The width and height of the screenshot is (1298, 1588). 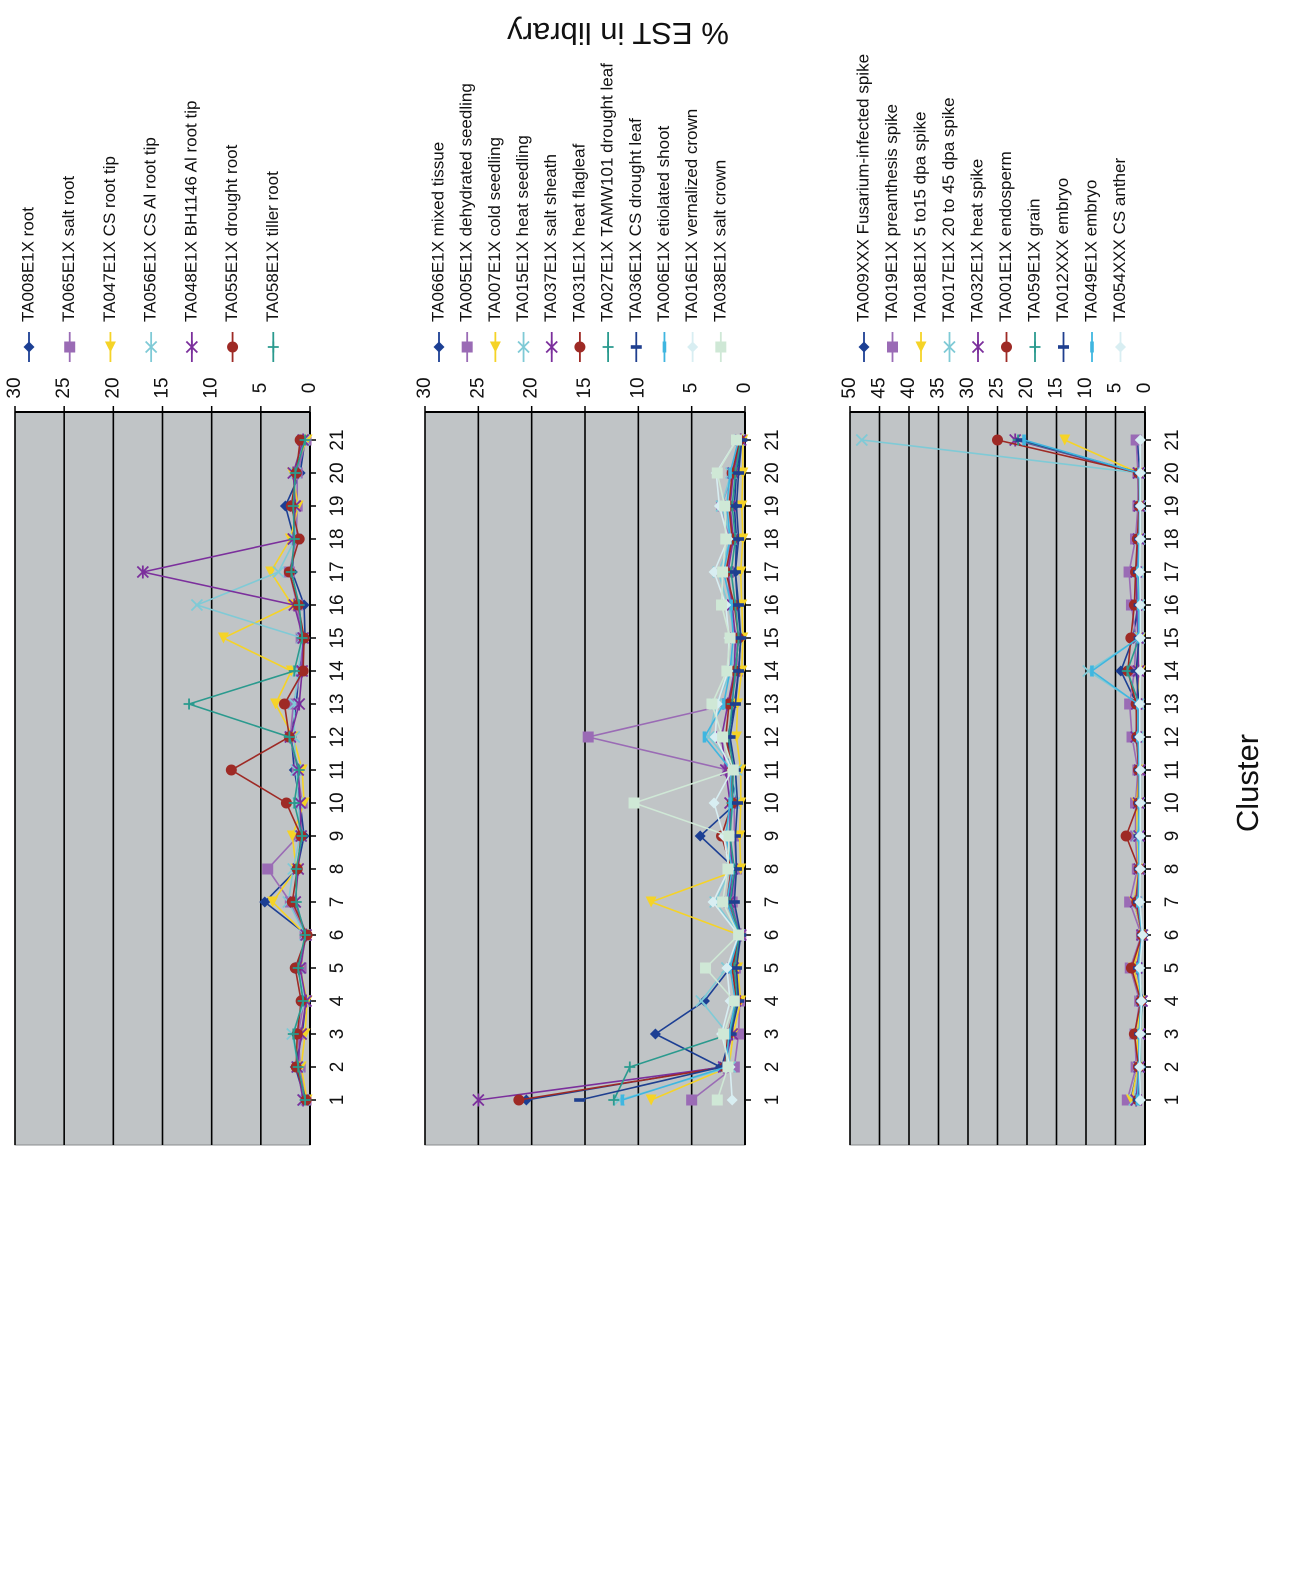 I want to click on y-tick-label: 40, so click(x=908, y=387).